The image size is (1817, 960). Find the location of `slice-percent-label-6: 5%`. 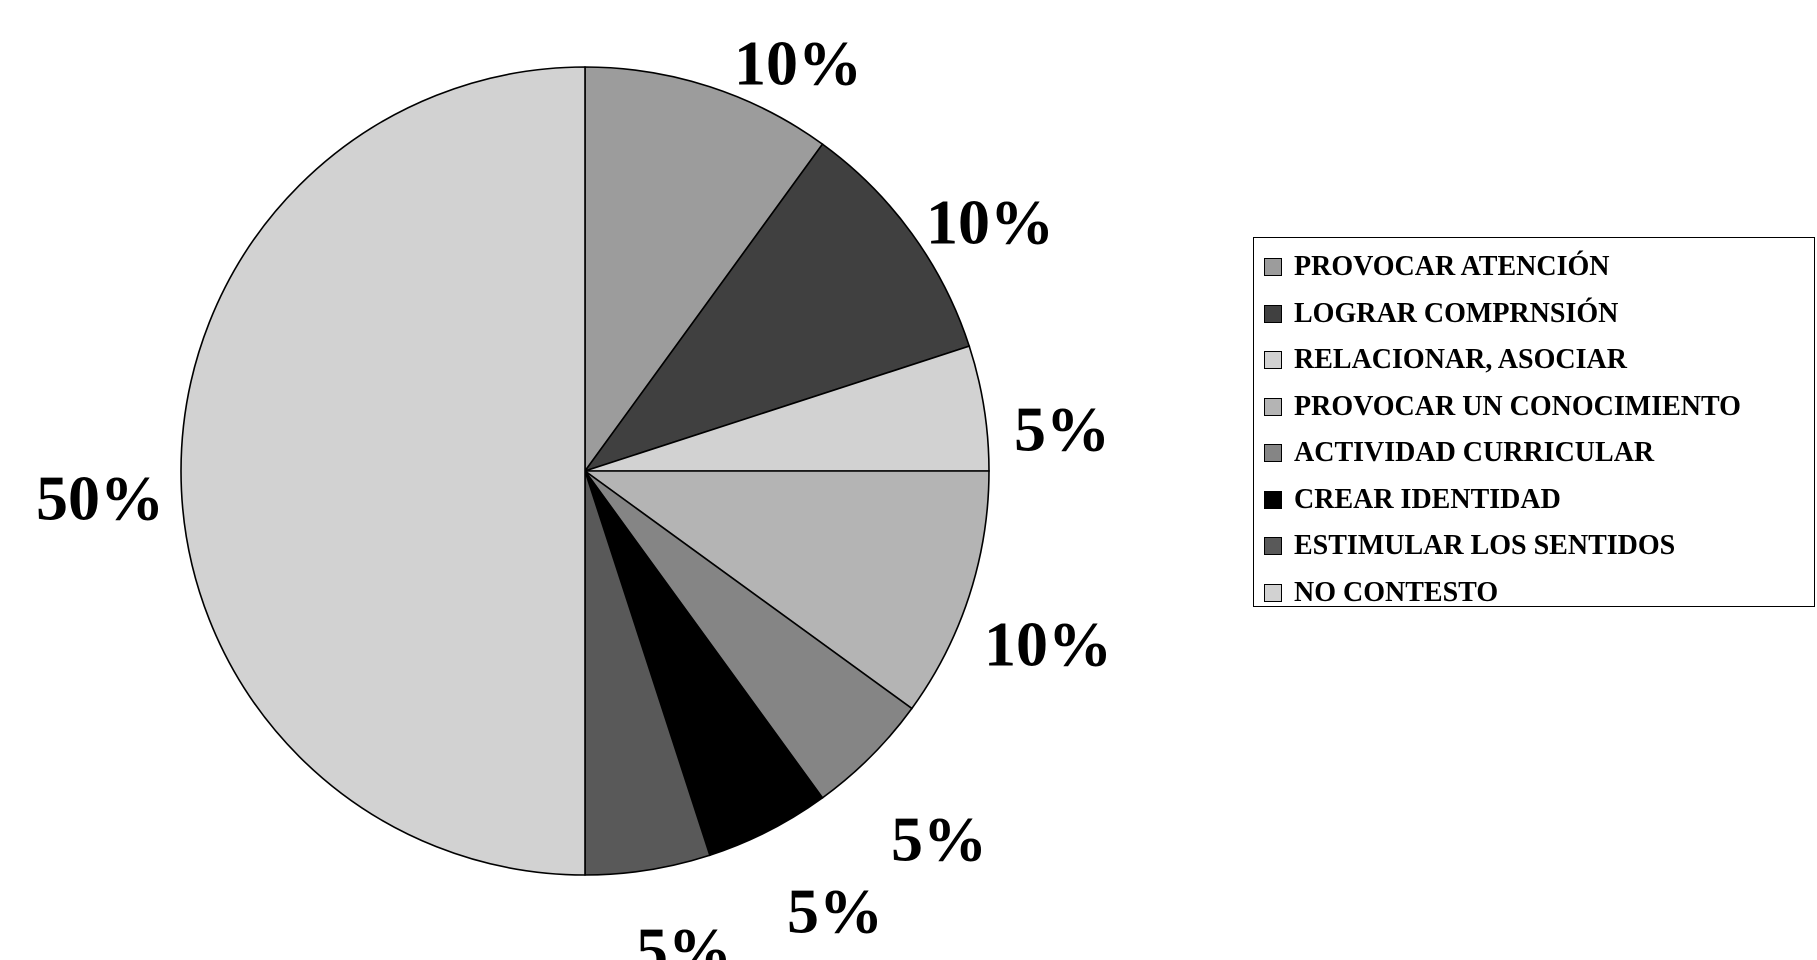

slice-percent-label-6: 5% is located at coordinates (835, 911).